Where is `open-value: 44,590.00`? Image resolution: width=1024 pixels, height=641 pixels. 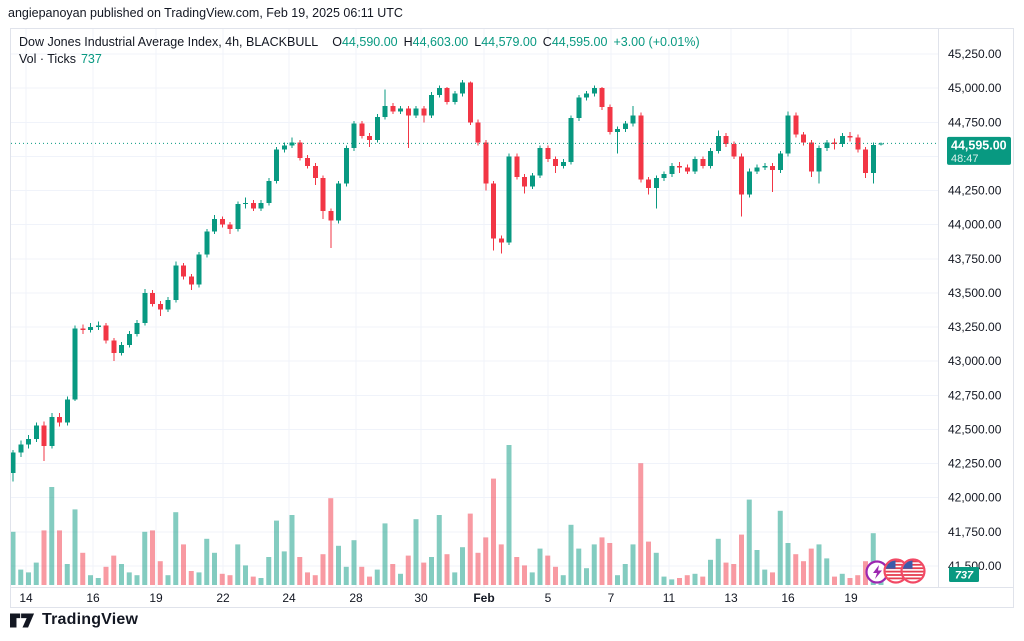 open-value: 44,590.00 is located at coordinates (369, 42).